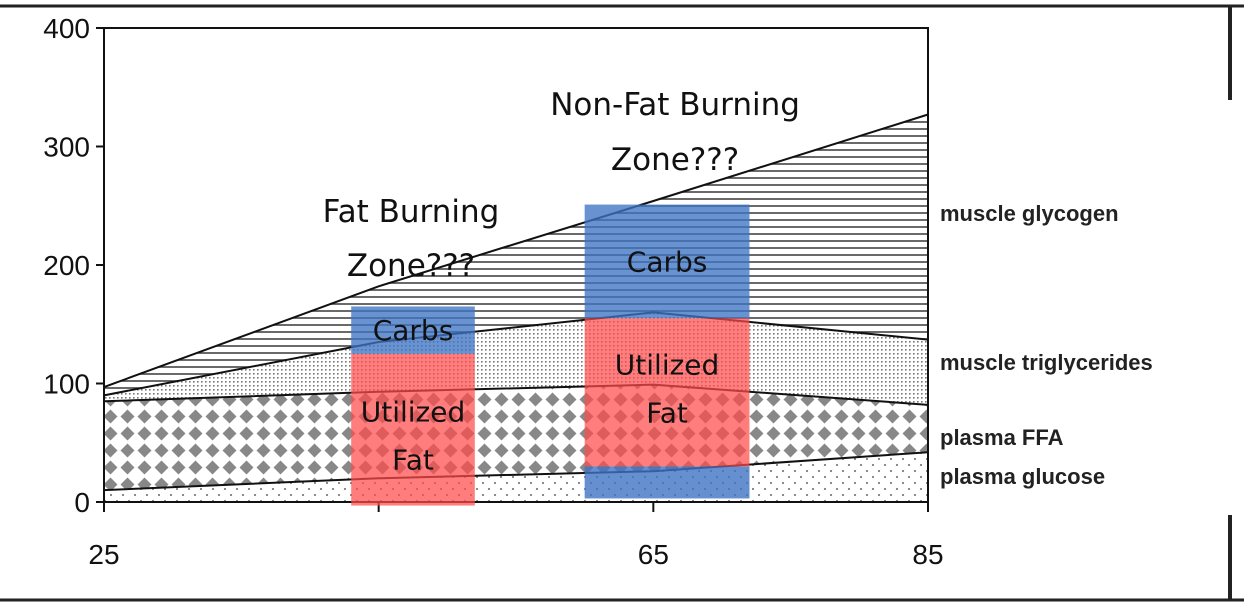 This screenshot has width=1244, height=609. What do you see at coordinates (103, 554) in the screenshot?
I see `x-tick-label: 25` at bounding box center [103, 554].